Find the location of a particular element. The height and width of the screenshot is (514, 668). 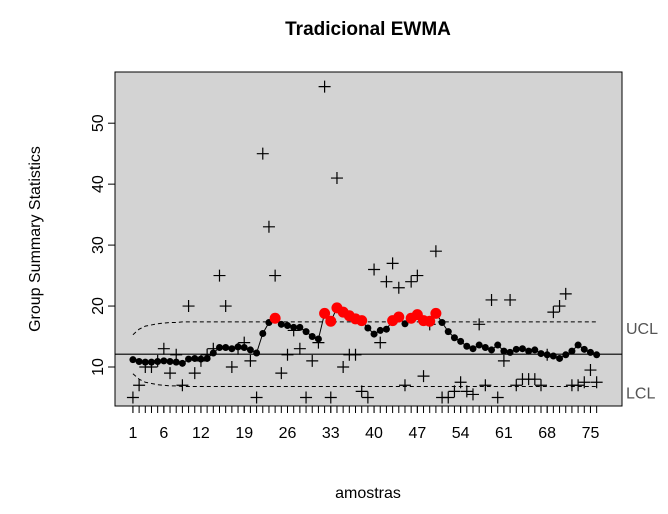

x-tick-label: 75 is located at coordinates (591, 433).